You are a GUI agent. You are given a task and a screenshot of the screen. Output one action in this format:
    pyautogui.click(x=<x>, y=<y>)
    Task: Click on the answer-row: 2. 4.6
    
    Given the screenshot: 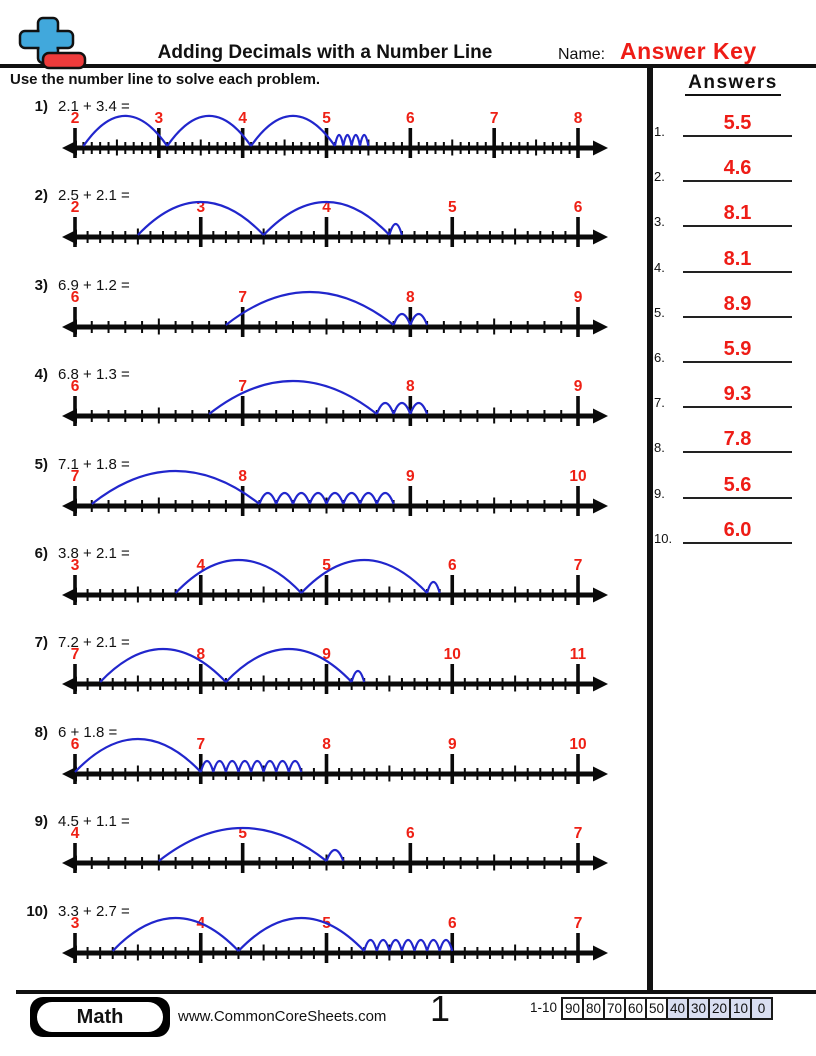 What is the action you would take?
    pyautogui.click(x=733, y=162)
    